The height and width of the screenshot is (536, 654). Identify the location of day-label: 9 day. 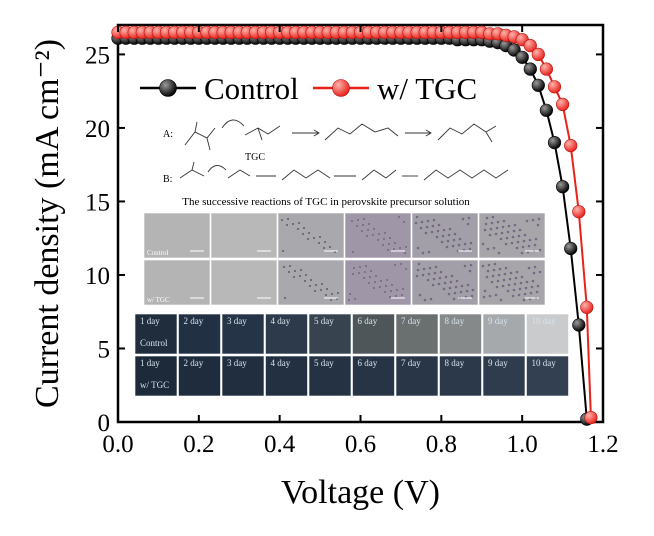
(498, 321).